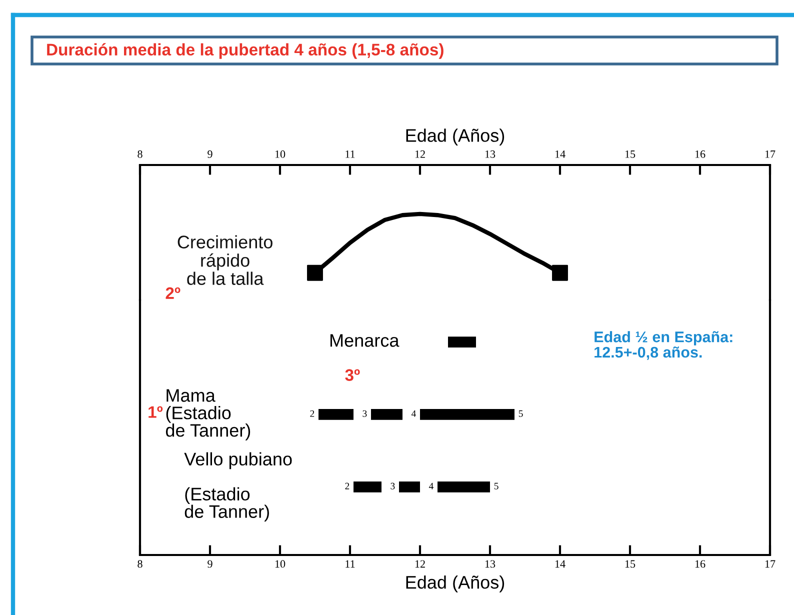 Image resolution: width=794 pixels, height=615 pixels. I want to click on annotation: 3º, so click(352, 375).